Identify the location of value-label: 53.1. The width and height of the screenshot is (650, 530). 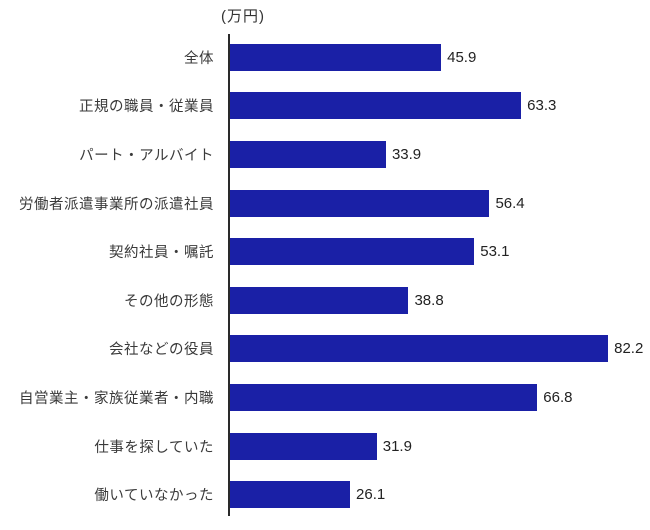
(495, 252).